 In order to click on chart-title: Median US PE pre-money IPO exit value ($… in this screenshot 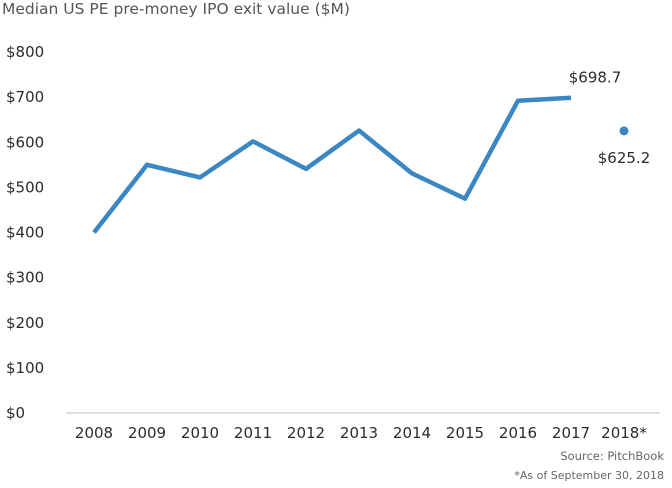, I will do `click(176, 9)`.